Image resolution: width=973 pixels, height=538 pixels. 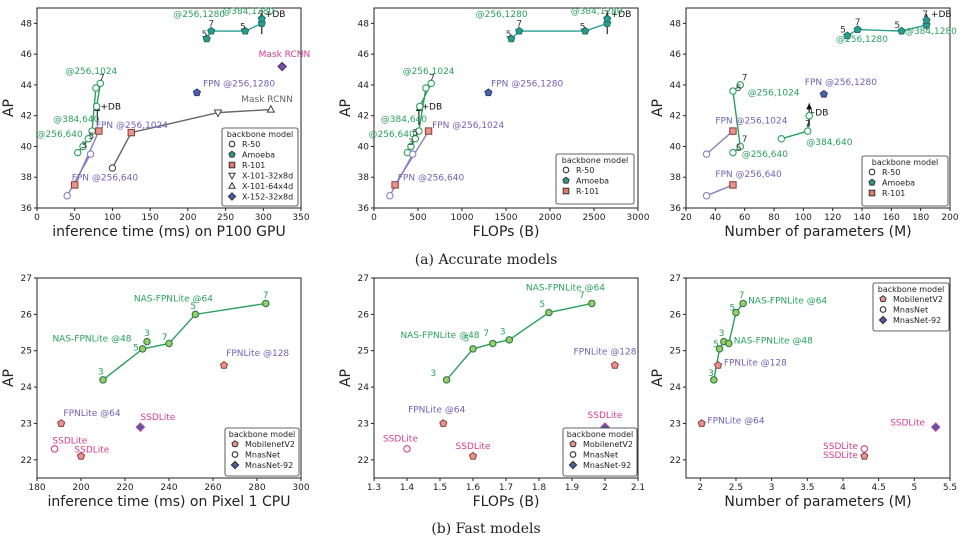 What do you see at coordinates (267, 176) in the screenshot?
I see `legend-label: X-101-32x8d` at bounding box center [267, 176].